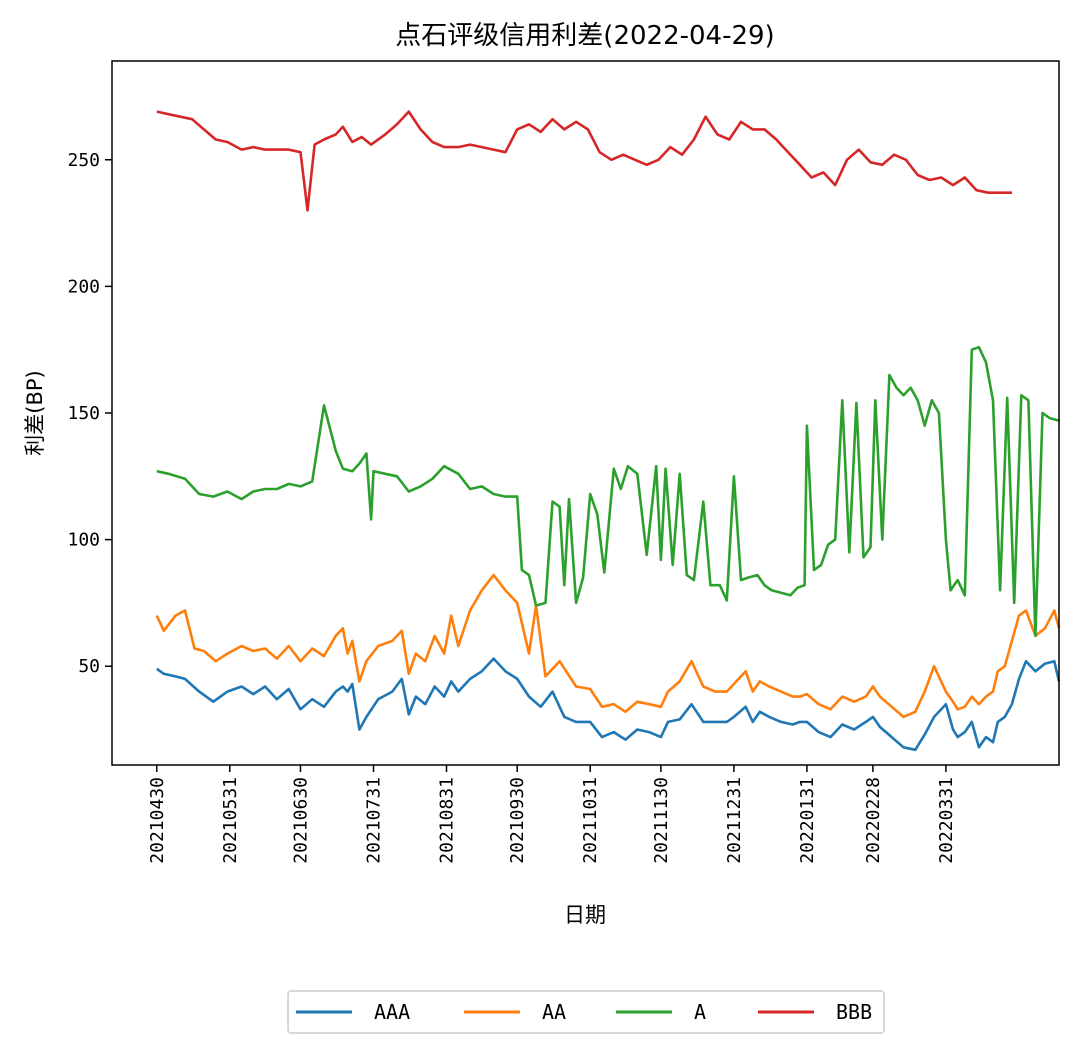 The width and height of the screenshot is (1080, 1053). I want to click on y-tick-label: 200, so click(83, 286).